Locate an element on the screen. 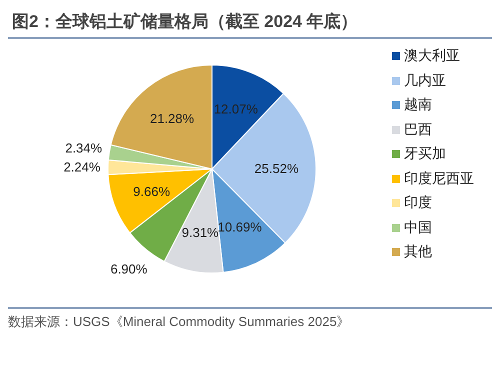 The height and width of the screenshot is (378, 500). data-label: 12.07% is located at coordinates (236, 109).